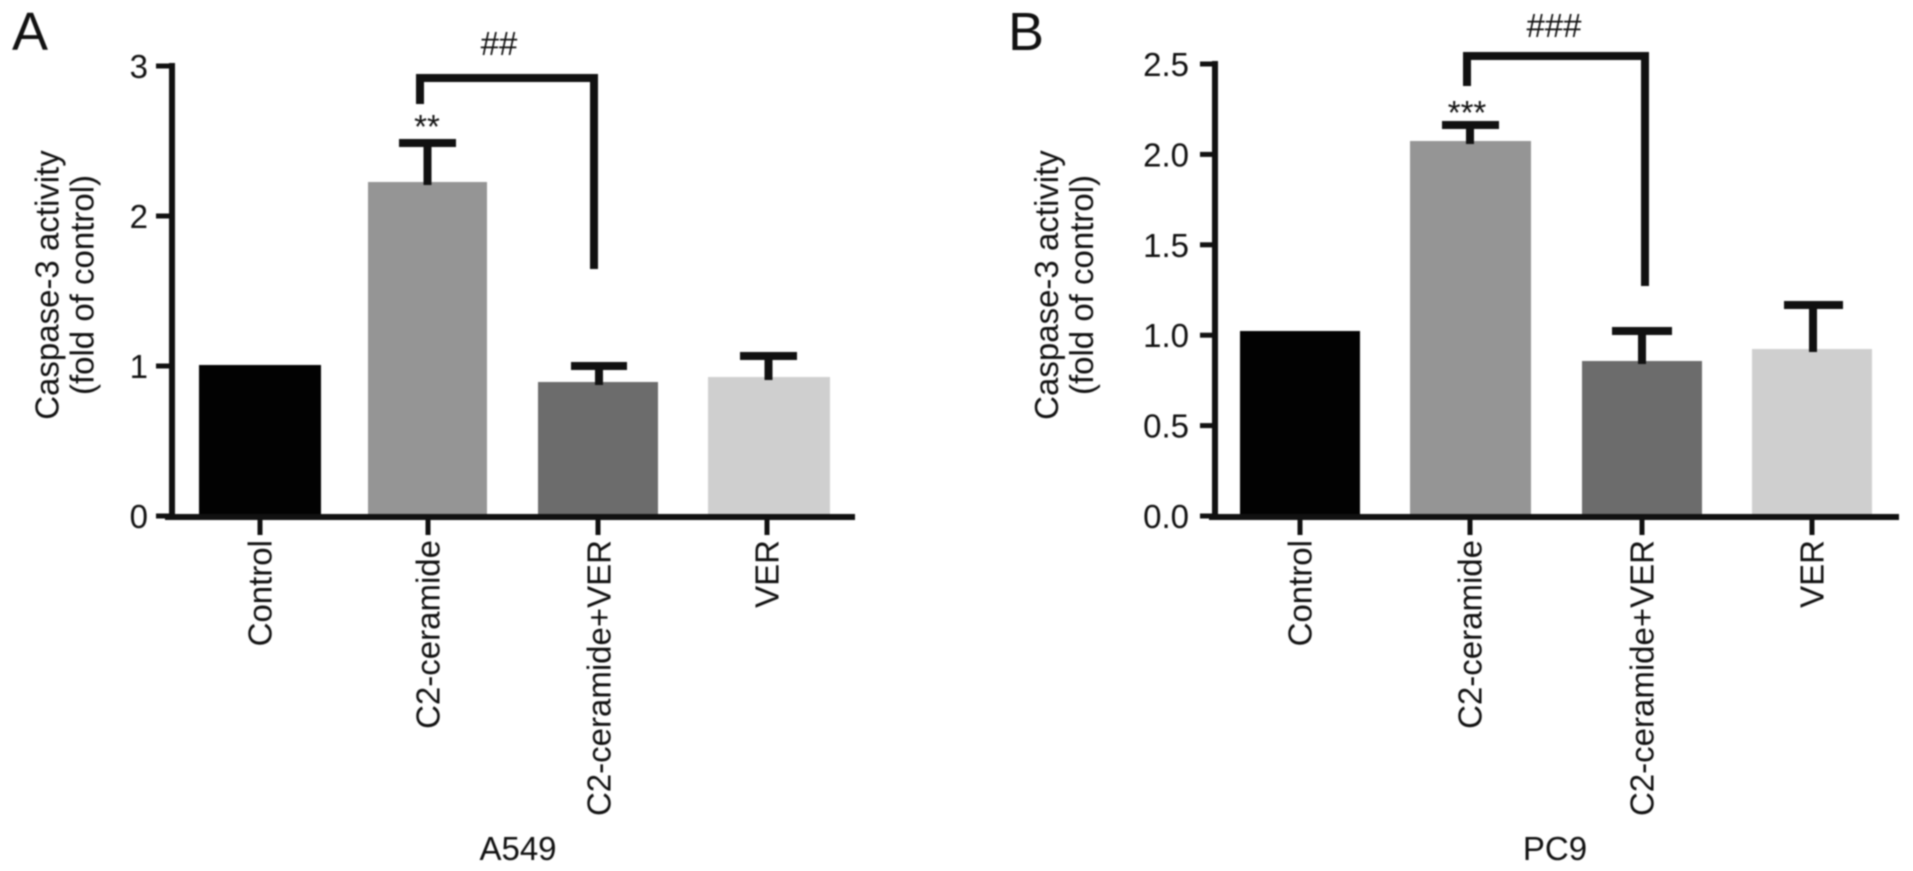 This screenshot has height=871, width=1913. Describe the element at coordinates (517, 848) in the screenshot. I see `svg-text: A549` at that location.